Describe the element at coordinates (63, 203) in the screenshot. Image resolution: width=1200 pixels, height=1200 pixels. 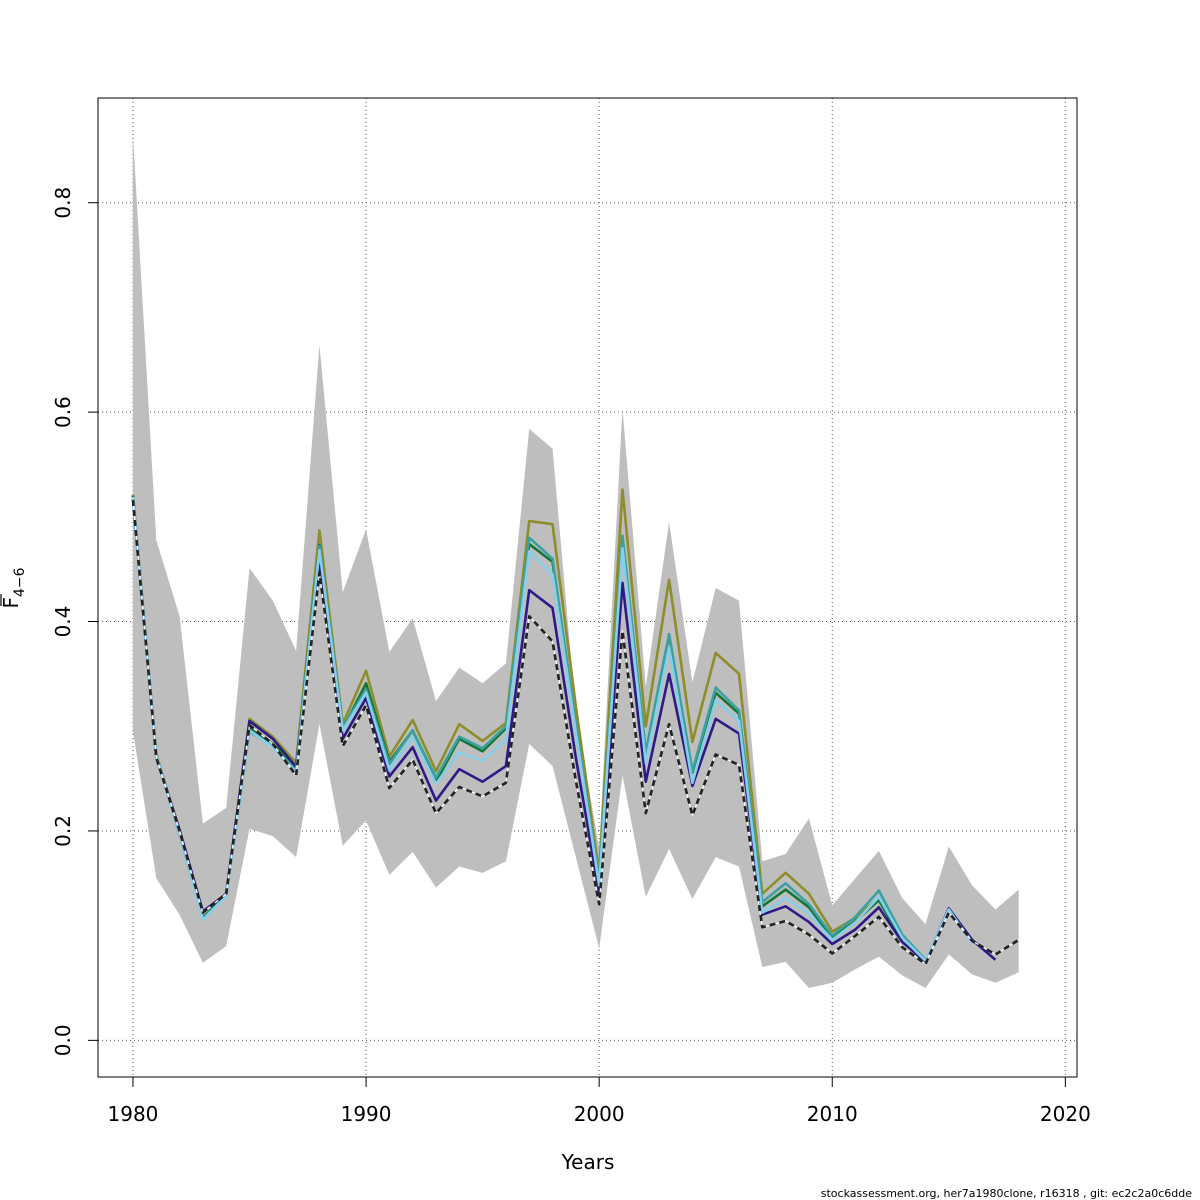
I see `y-tick-label-4: 0.8` at that location.